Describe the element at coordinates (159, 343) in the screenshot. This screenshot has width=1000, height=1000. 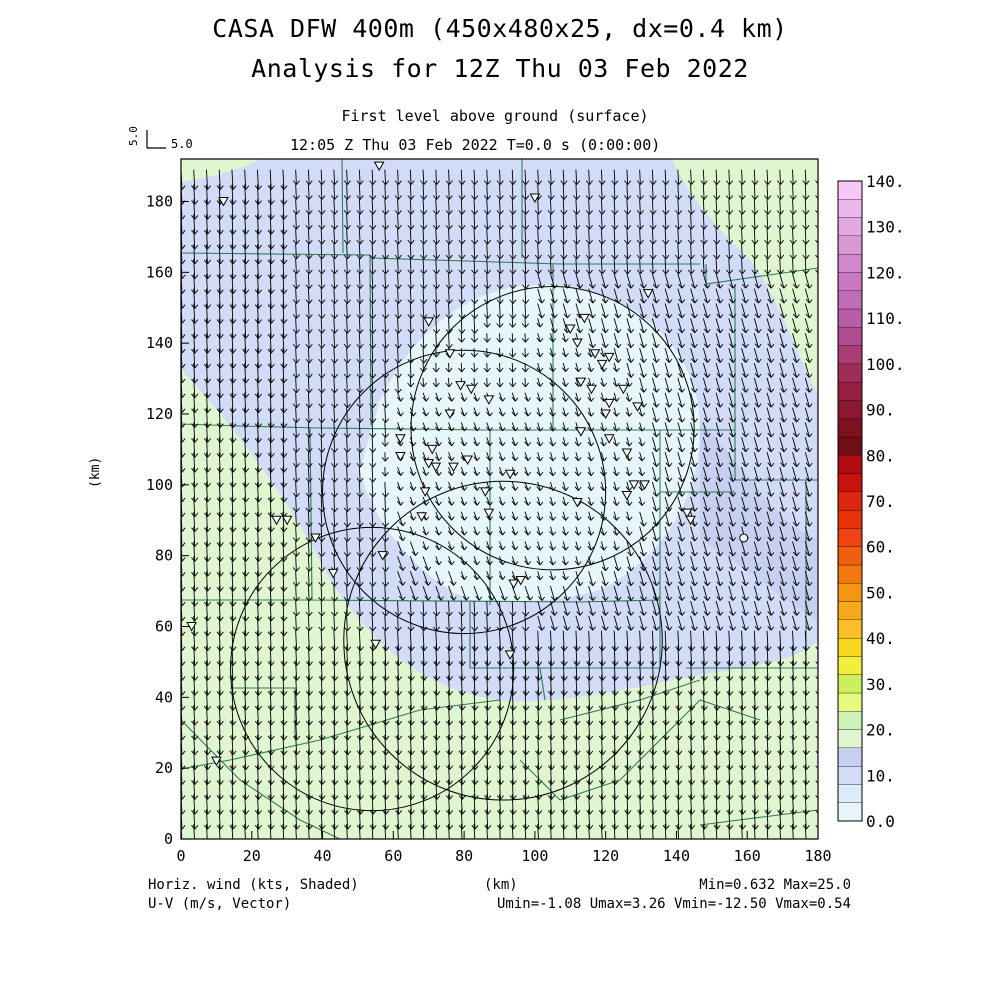
I see `y-tick-label: 140` at that location.